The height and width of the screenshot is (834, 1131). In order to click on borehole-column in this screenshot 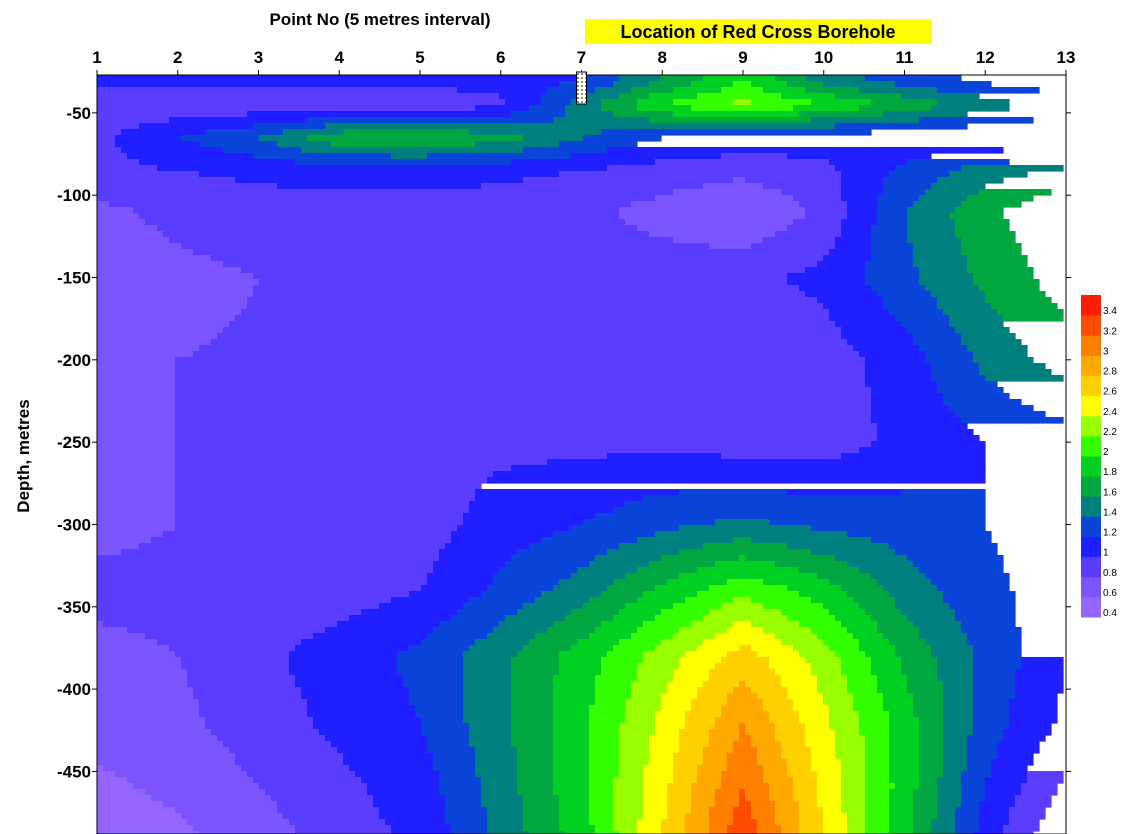, I will do `click(581, 88)`.